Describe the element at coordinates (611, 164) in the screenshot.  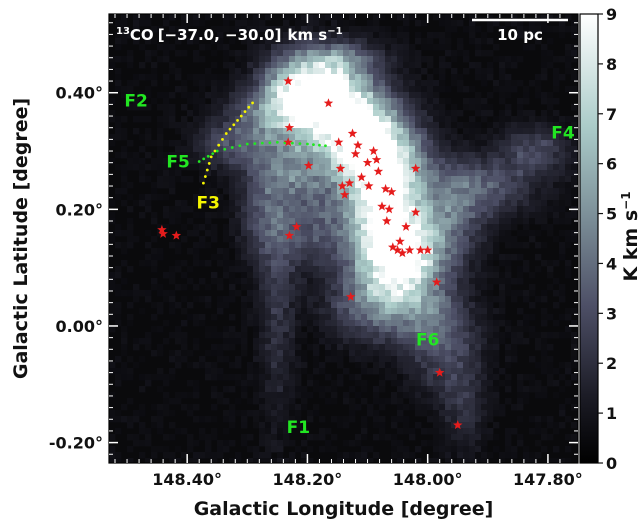
I see `colorbar-tick-label: 6` at that location.